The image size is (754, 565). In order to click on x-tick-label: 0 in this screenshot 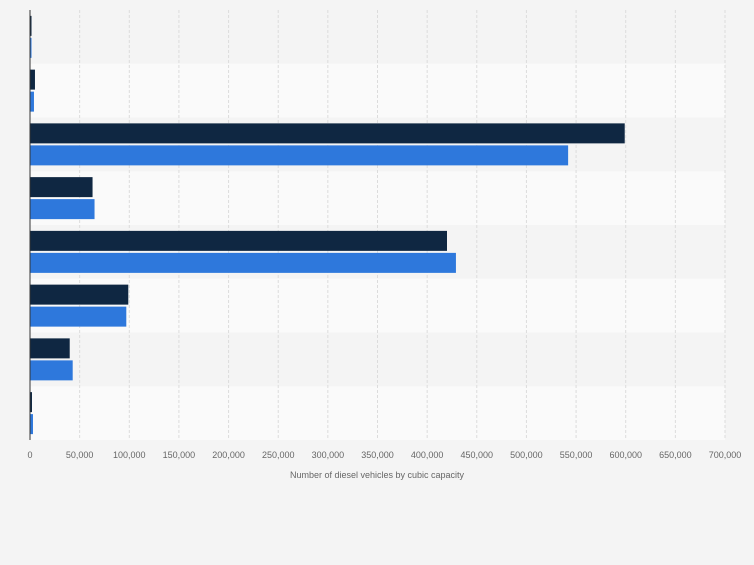, I will do `click(29, 455)`.